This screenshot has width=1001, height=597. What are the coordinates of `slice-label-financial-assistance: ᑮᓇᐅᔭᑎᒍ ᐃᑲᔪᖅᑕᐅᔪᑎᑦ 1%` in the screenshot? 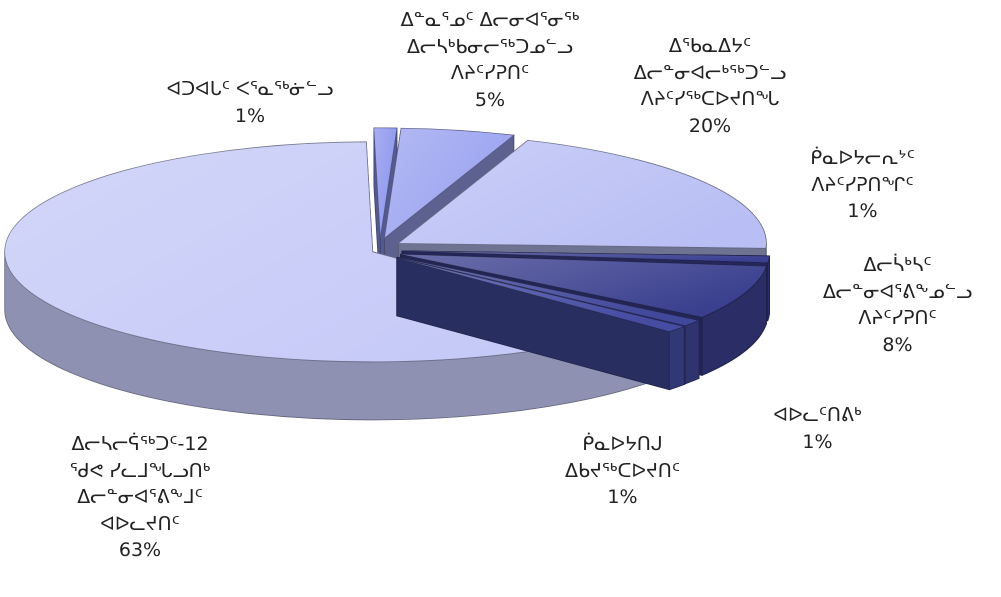 It's located at (622, 471).